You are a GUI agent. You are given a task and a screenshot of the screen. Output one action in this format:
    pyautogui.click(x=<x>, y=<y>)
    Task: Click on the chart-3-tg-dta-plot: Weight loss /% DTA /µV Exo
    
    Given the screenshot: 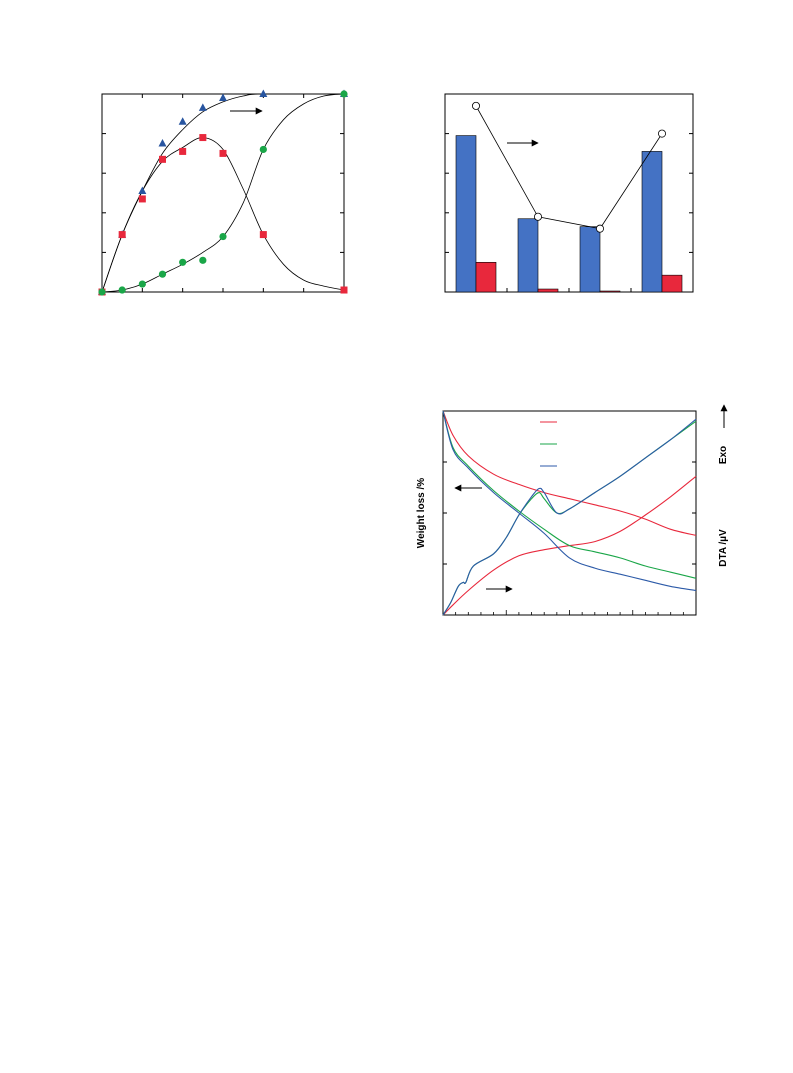 What is the action you would take?
    pyautogui.click(x=572, y=510)
    